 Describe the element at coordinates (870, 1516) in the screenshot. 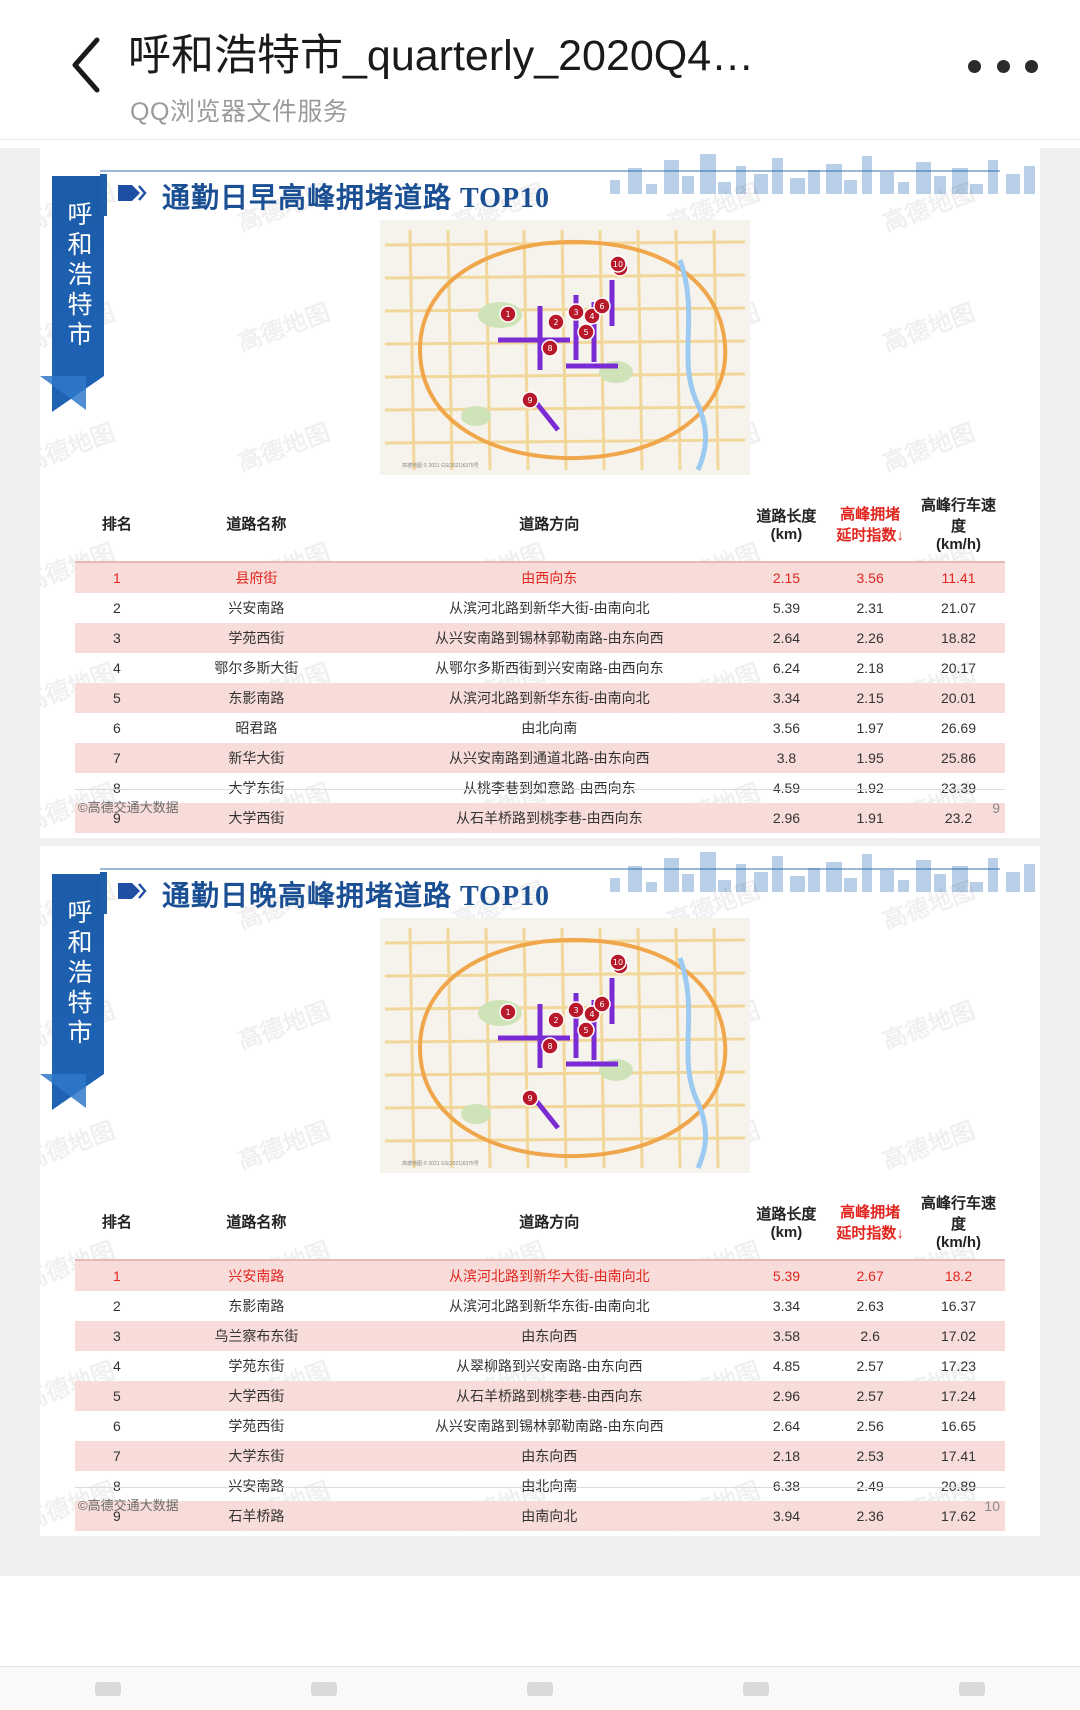

I see `cell-congestion-index: 2.36` at that location.